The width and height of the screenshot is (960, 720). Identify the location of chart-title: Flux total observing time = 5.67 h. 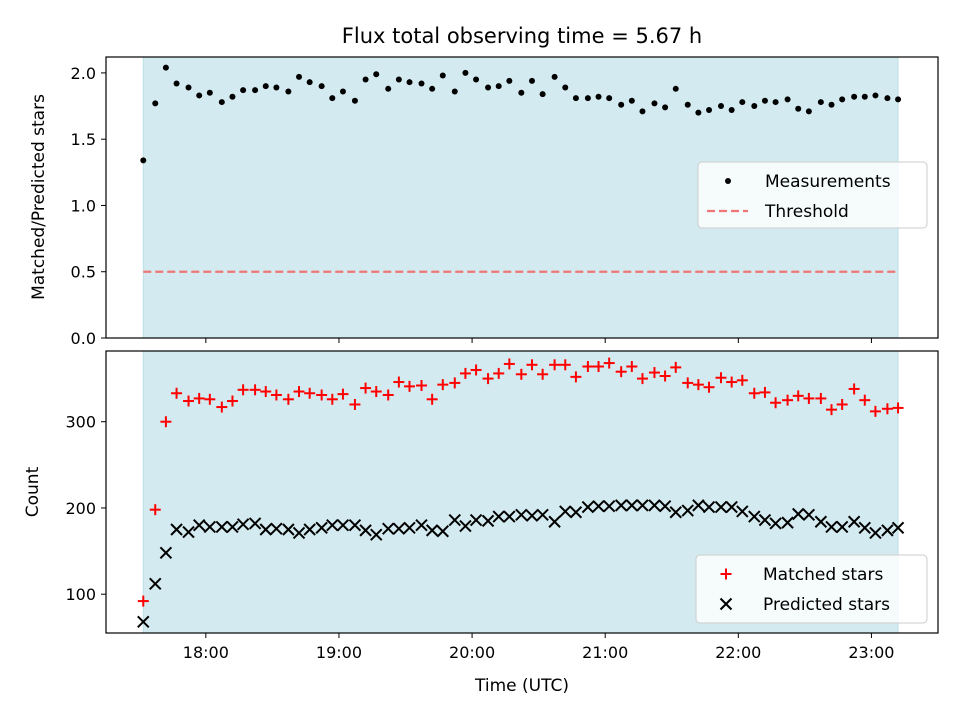
(522, 36).